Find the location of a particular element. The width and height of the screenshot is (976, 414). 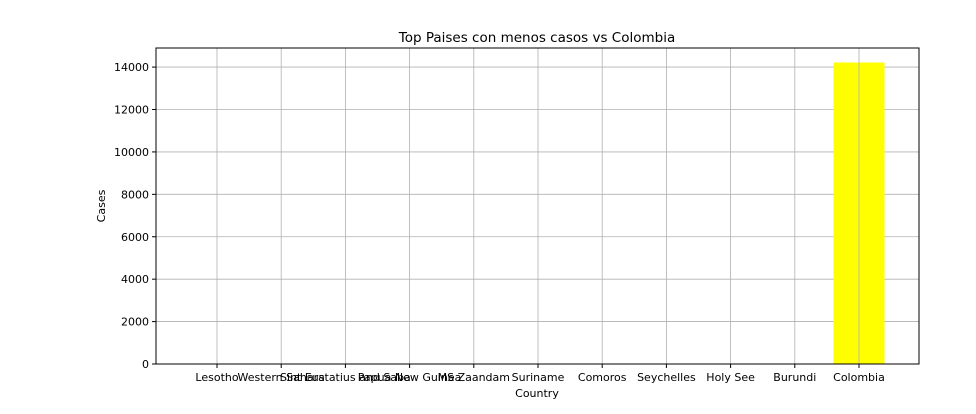

x-tick-label: Sint Eustatius and Saba is located at coordinates (345, 377).